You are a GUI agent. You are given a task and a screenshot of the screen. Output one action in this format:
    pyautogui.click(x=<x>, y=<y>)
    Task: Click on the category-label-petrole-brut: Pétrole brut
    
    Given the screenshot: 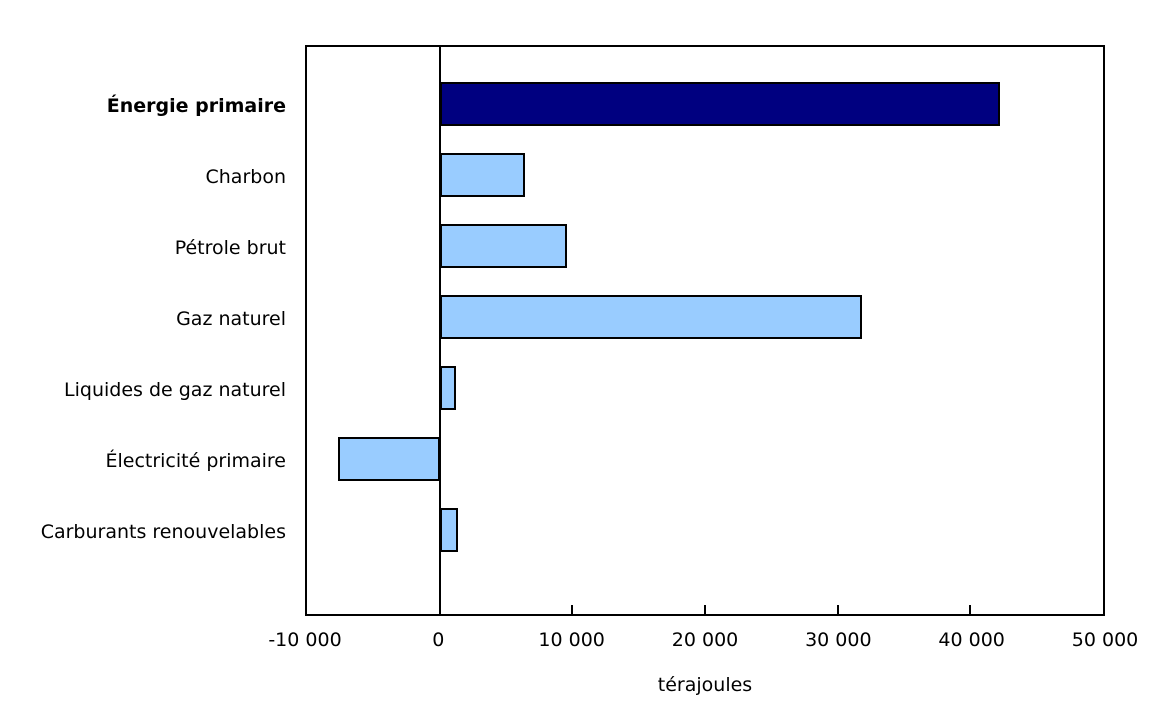 What is the action you would take?
    pyautogui.click(x=230, y=248)
    